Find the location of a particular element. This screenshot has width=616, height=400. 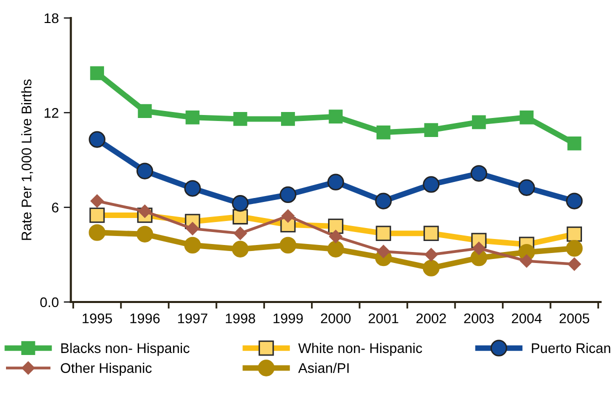

x-tick-label: 2002 is located at coordinates (431, 318).